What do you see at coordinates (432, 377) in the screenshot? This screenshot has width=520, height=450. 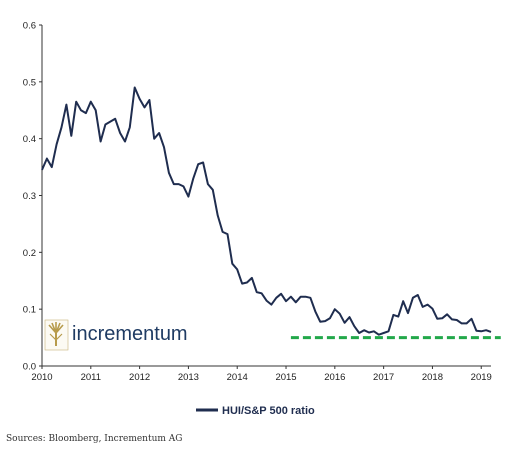 I see `x-tick-label: 2018` at bounding box center [432, 377].